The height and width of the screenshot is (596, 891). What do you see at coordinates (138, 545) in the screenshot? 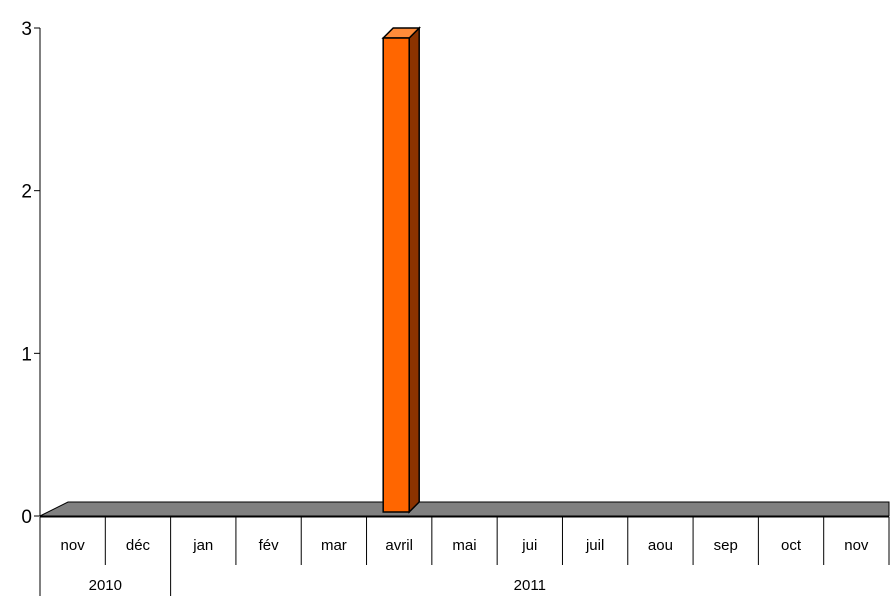
I see `category-label: déc` at bounding box center [138, 545].